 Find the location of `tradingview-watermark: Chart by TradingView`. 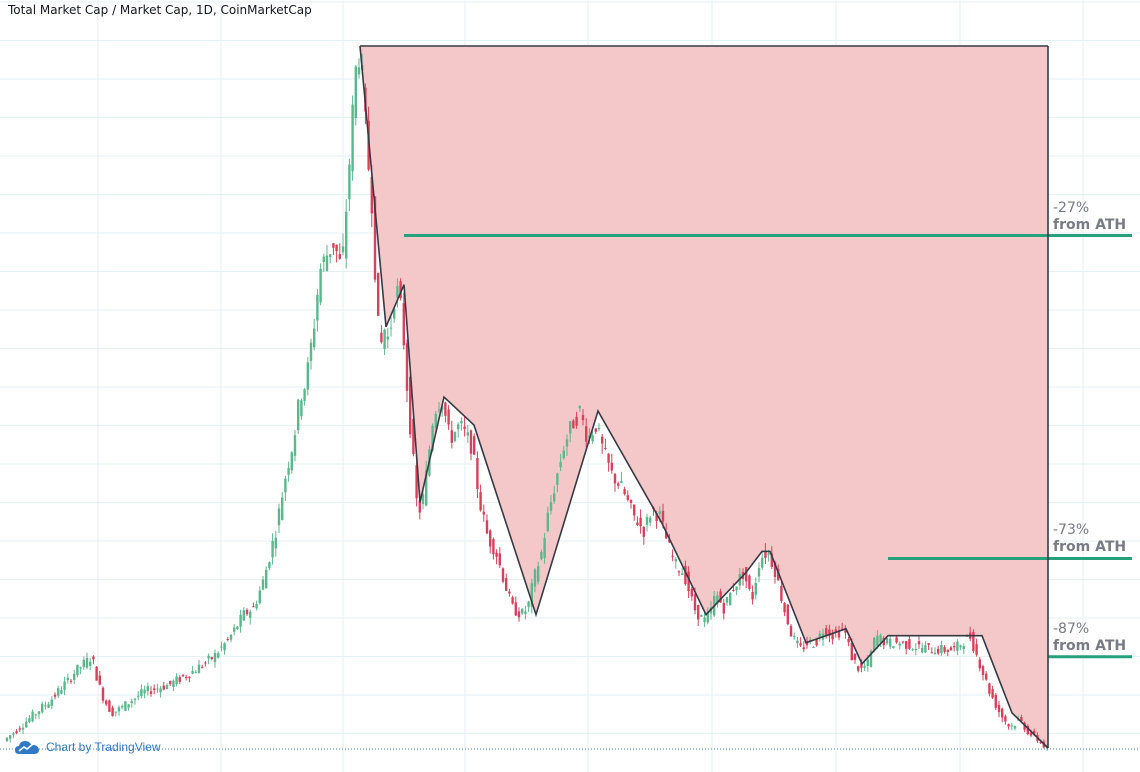

tradingview-watermark: Chart by TradingView is located at coordinates (87, 747).